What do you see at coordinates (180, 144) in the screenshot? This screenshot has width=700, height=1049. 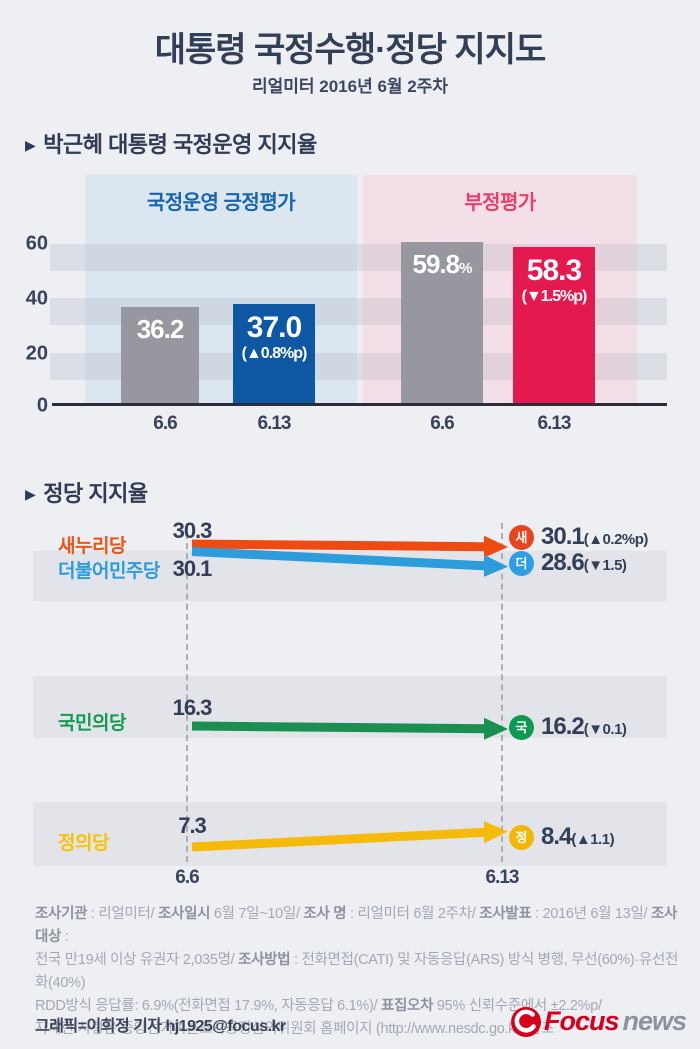 I see `approval-section-title: 박근혜 대통령 국정운영 지지율` at bounding box center [180, 144].